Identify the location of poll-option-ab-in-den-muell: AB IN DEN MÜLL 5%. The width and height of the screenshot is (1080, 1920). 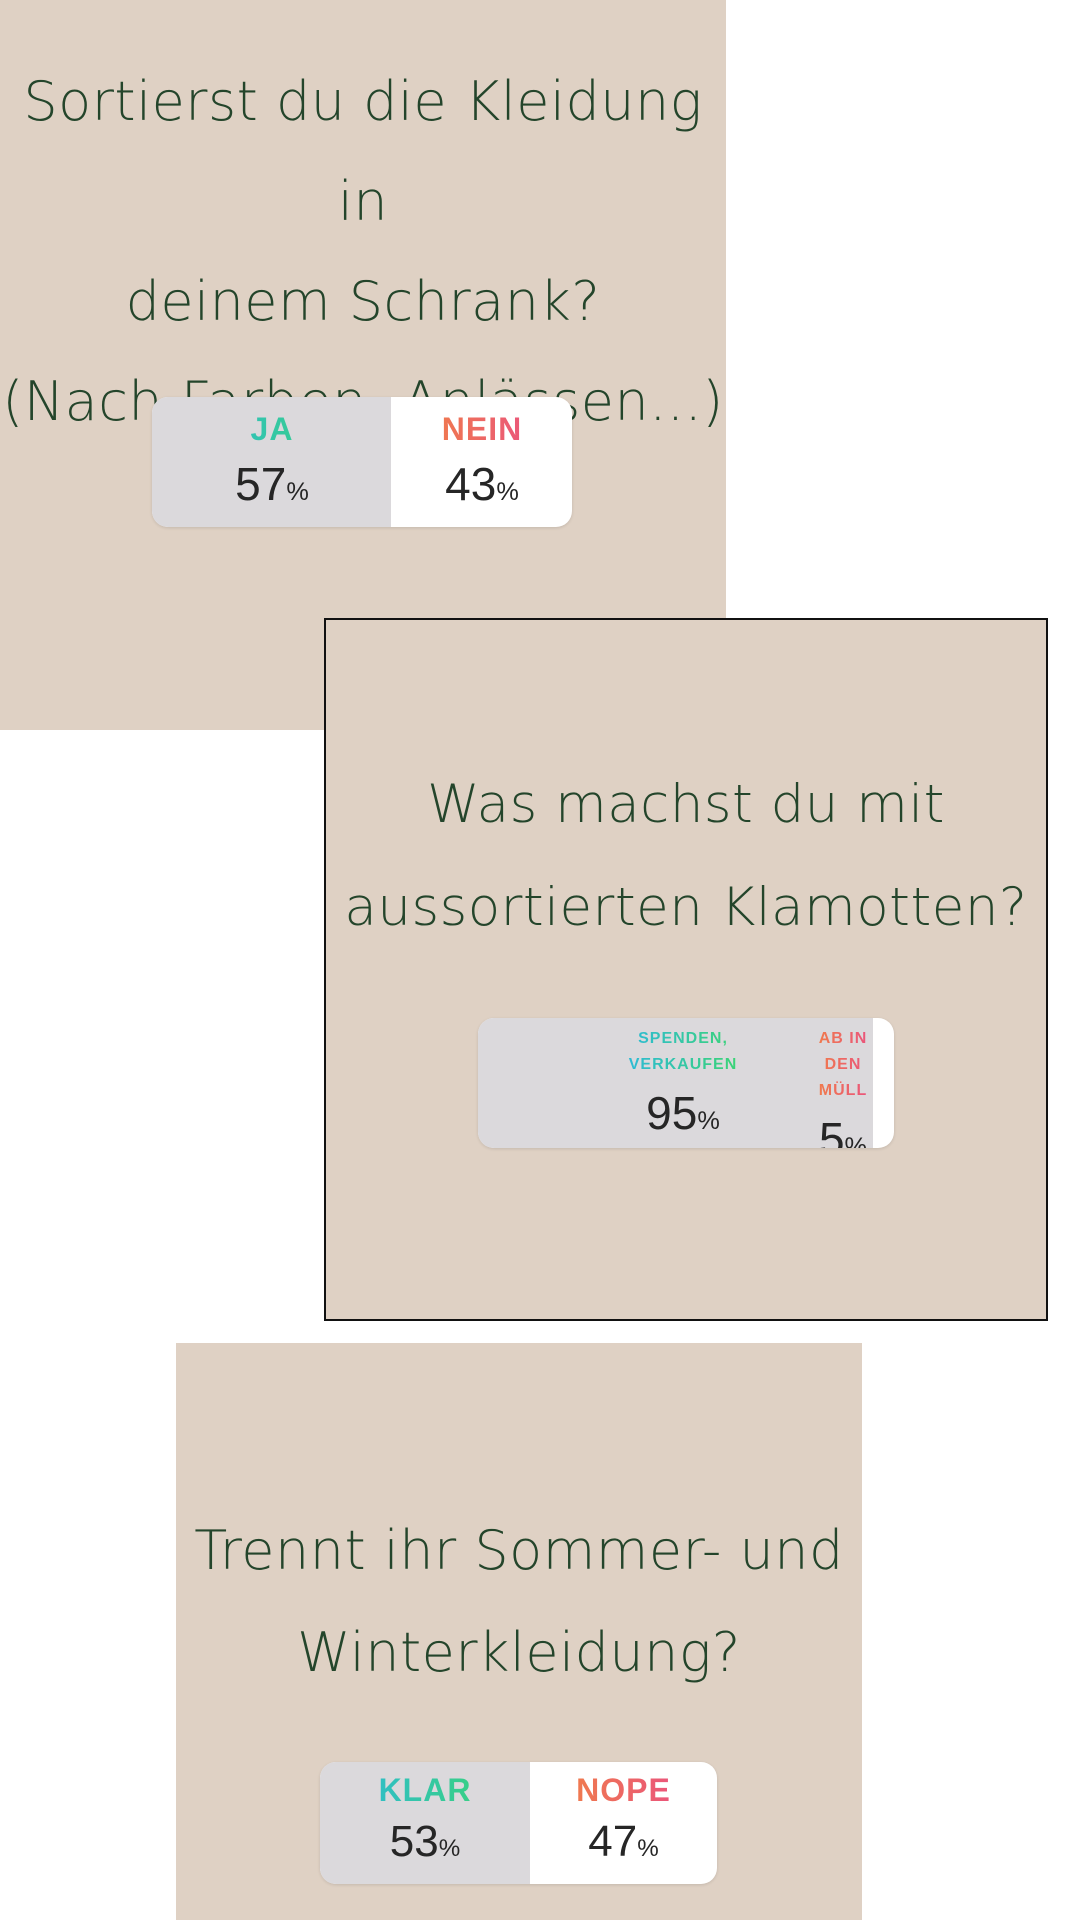
(843, 1083).